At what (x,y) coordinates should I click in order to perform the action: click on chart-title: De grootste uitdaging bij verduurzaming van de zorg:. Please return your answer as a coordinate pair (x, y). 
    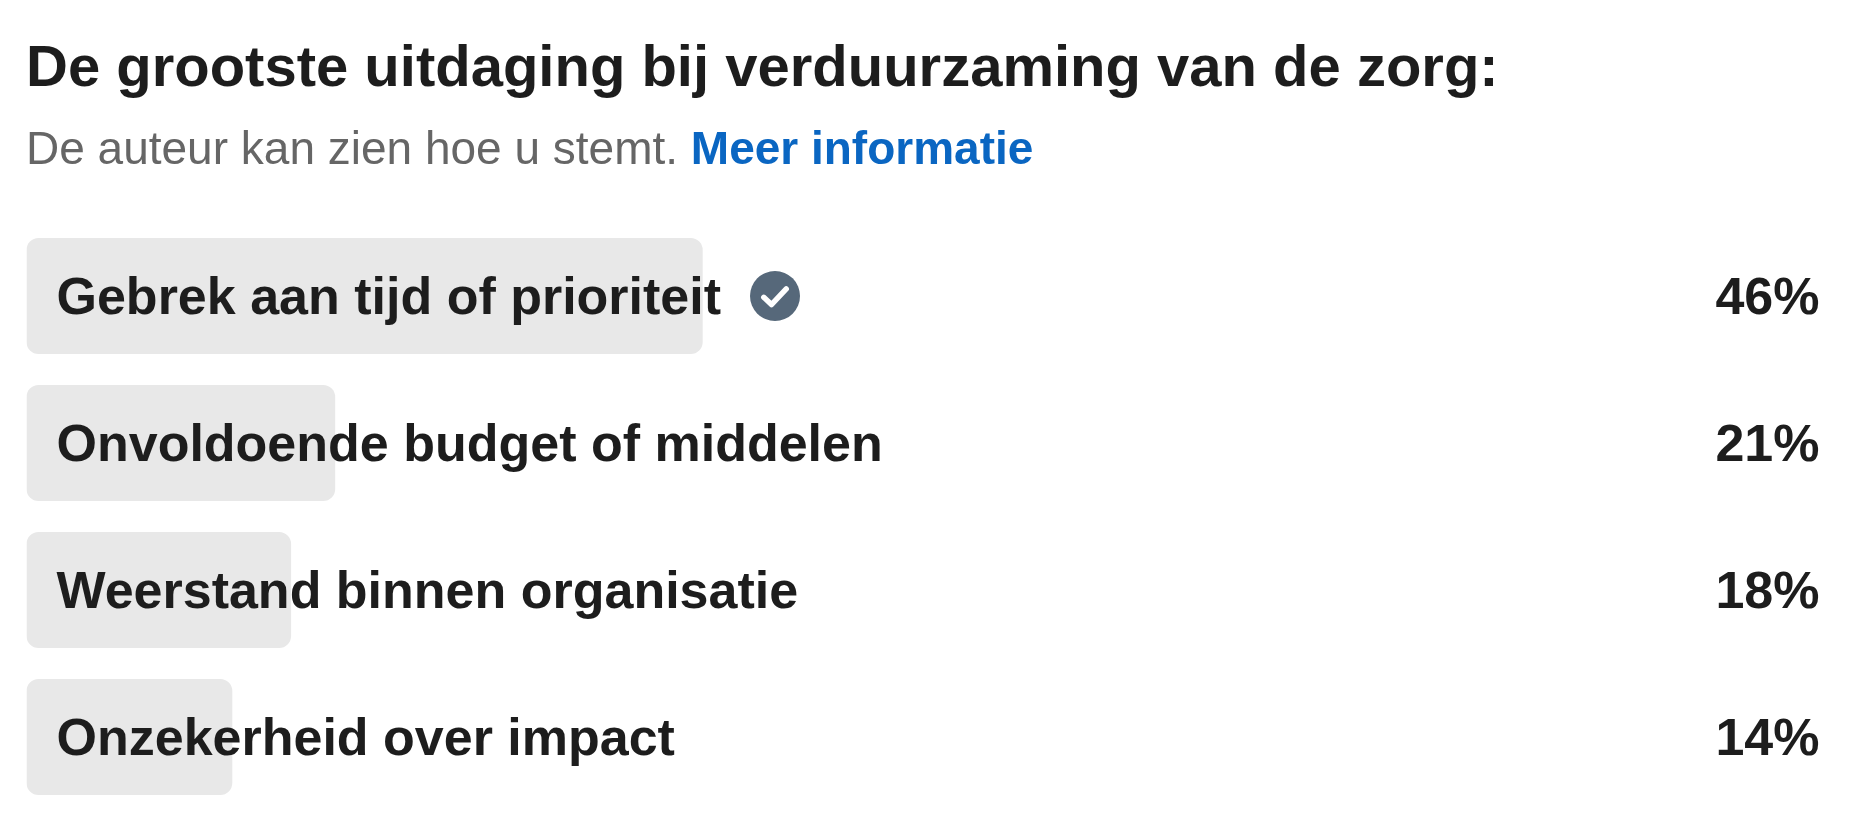
    Looking at the image, I should click on (762, 65).